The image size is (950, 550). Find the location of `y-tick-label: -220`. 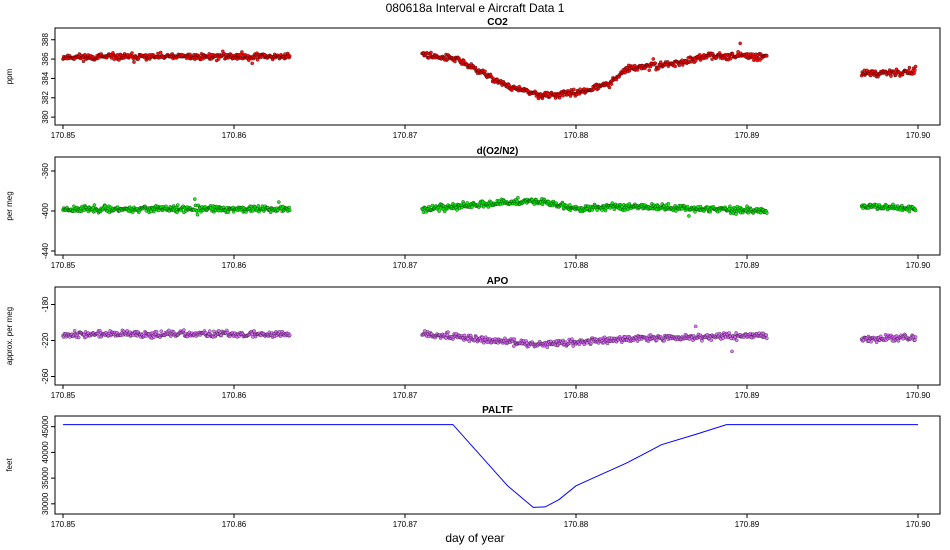

y-tick-label: -220 is located at coordinates (45, 340).